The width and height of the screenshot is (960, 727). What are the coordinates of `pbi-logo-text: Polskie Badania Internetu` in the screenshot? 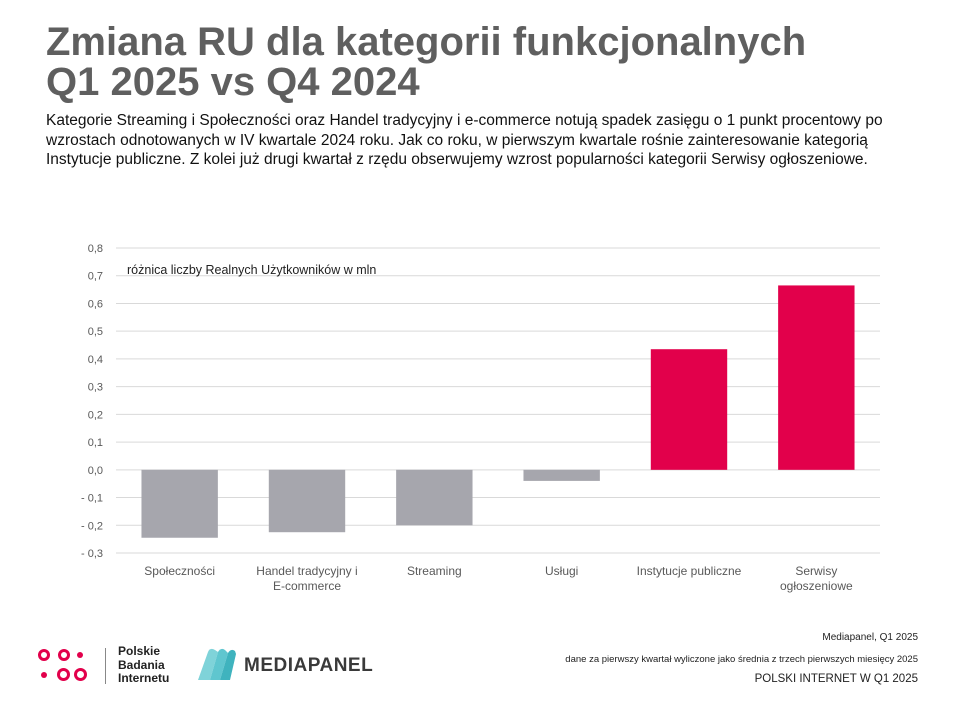 It's located at (144, 665).